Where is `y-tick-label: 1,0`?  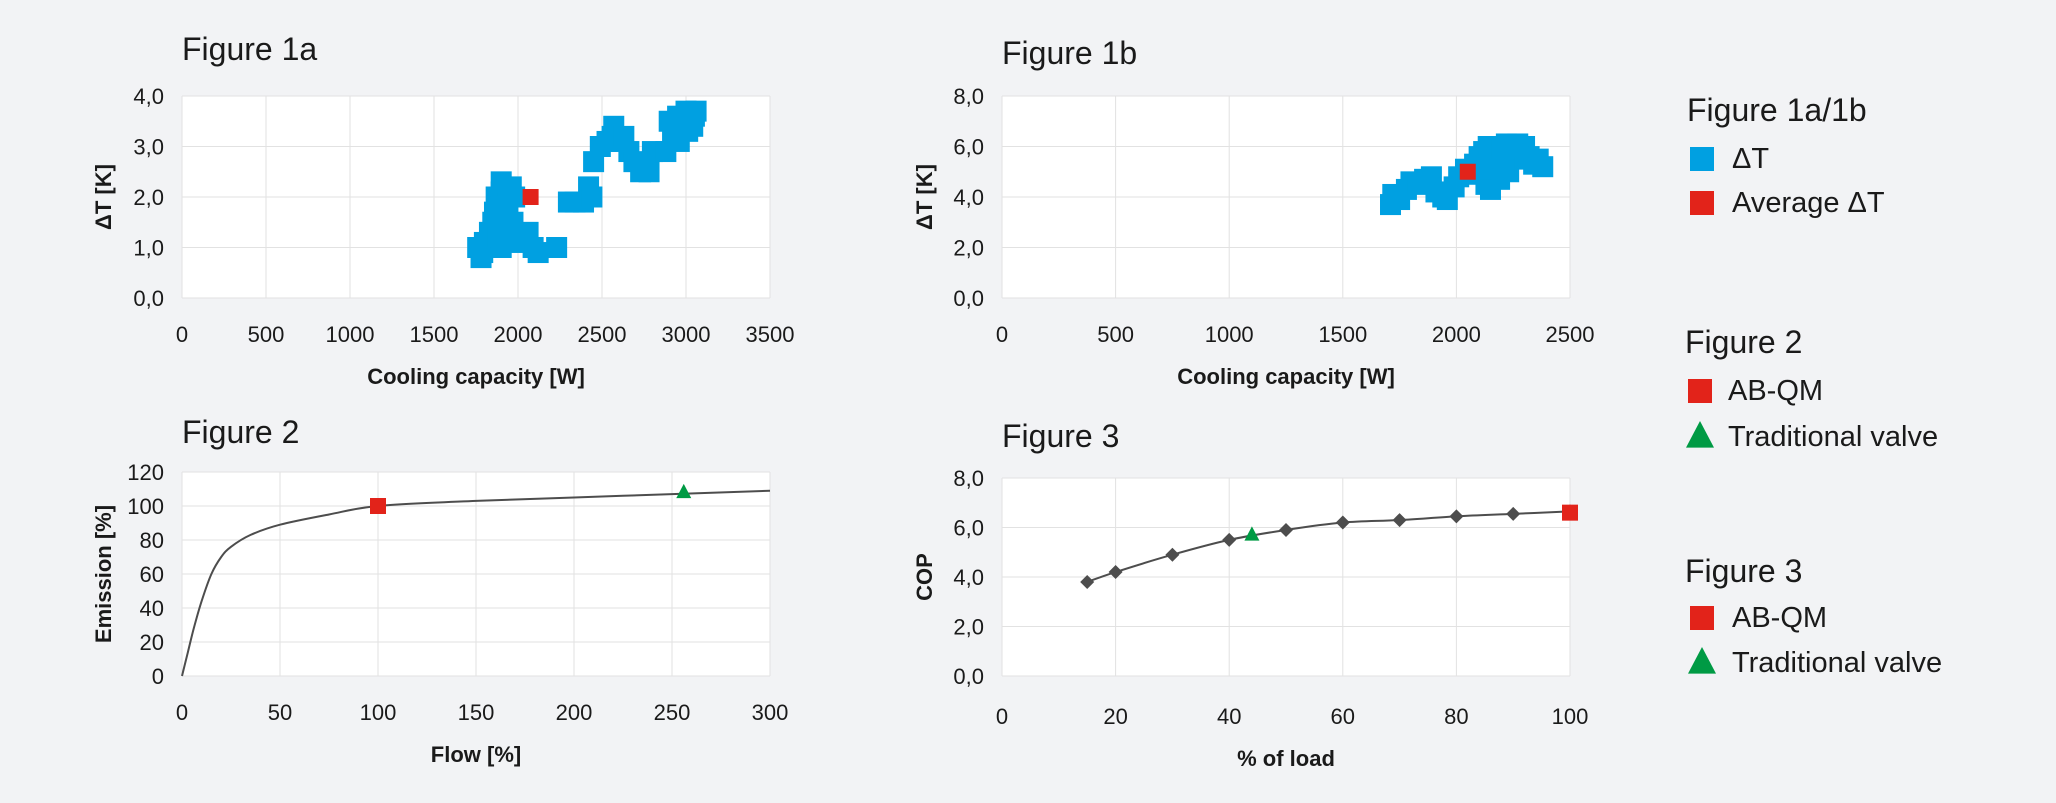 y-tick-label: 1,0 is located at coordinates (148, 248).